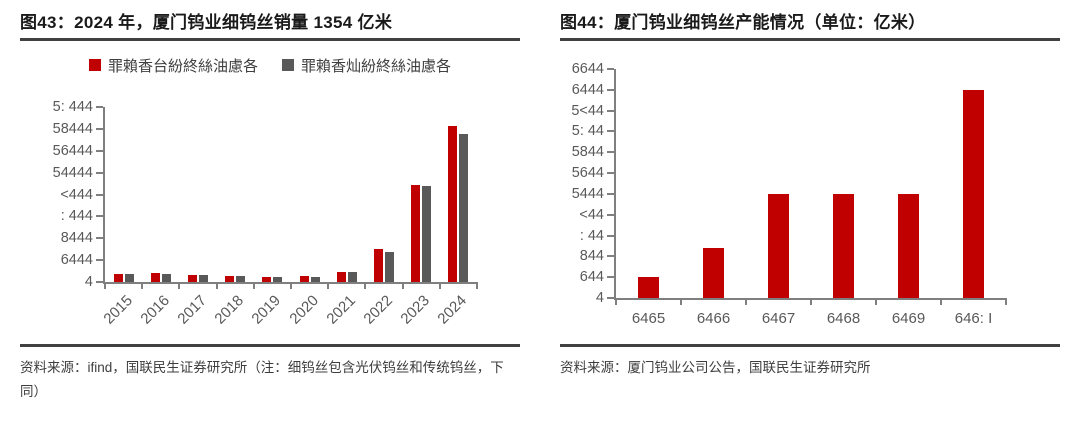 This screenshot has width=1080, height=426. I want to click on legend-swatch-red-icon, so click(94, 65).